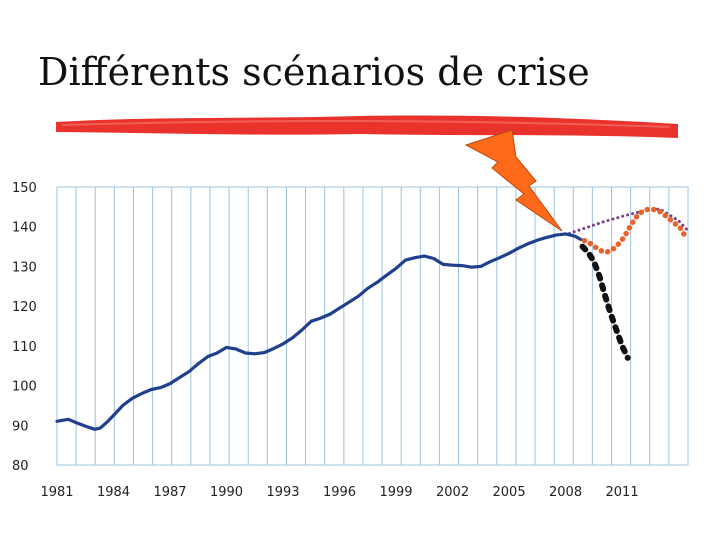 The width and height of the screenshot is (720, 540). Describe the element at coordinates (395, 492) in the screenshot. I see `x-tick-label-1999: 1999` at that location.